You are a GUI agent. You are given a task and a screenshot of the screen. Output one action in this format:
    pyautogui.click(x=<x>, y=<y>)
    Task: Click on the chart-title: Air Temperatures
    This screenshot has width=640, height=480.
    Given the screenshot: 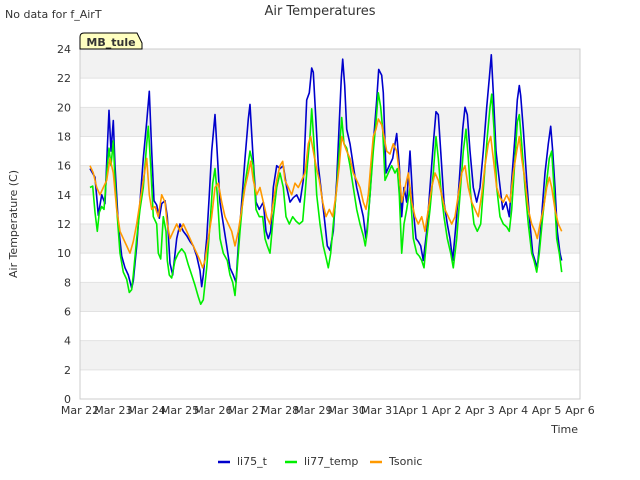 What is the action you would take?
    pyautogui.click(x=319, y=11)
    